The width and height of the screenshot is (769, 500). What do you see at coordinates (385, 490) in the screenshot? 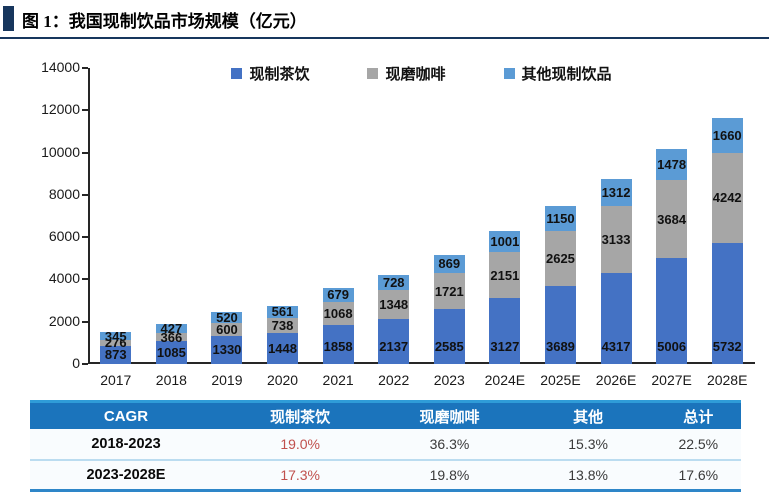
I see `table-bottom-border` at bounding box center [385, 490].